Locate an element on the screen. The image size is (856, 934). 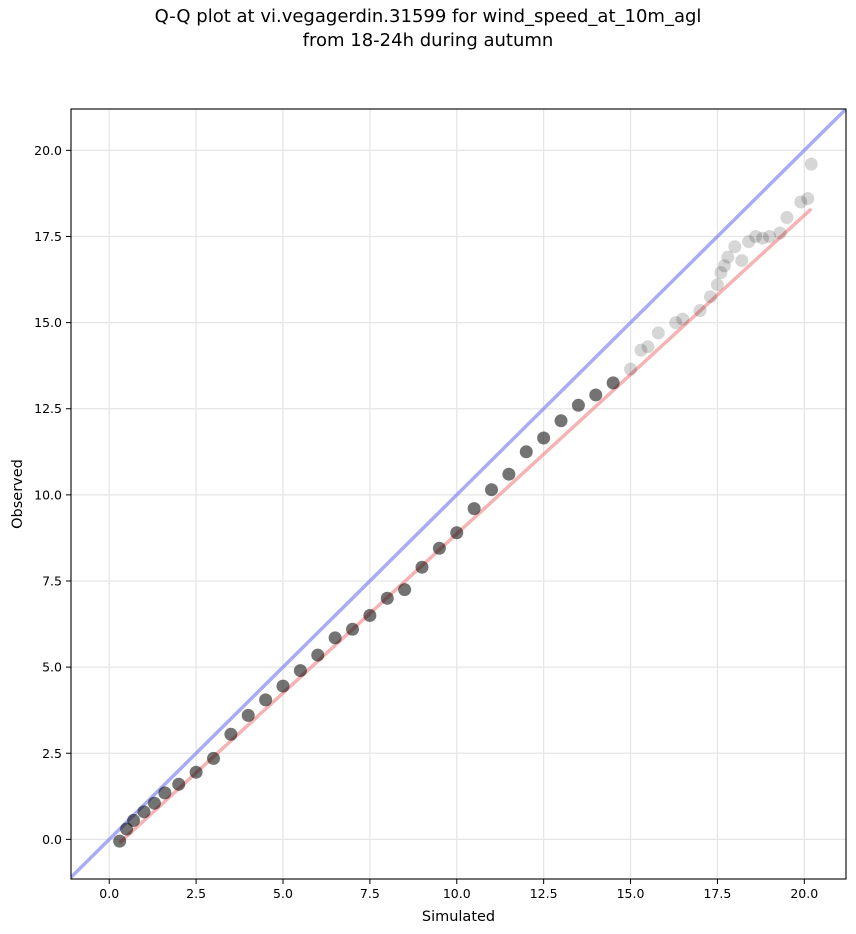
y-tick-label: 10.0 is located at coordinates (48, 494).